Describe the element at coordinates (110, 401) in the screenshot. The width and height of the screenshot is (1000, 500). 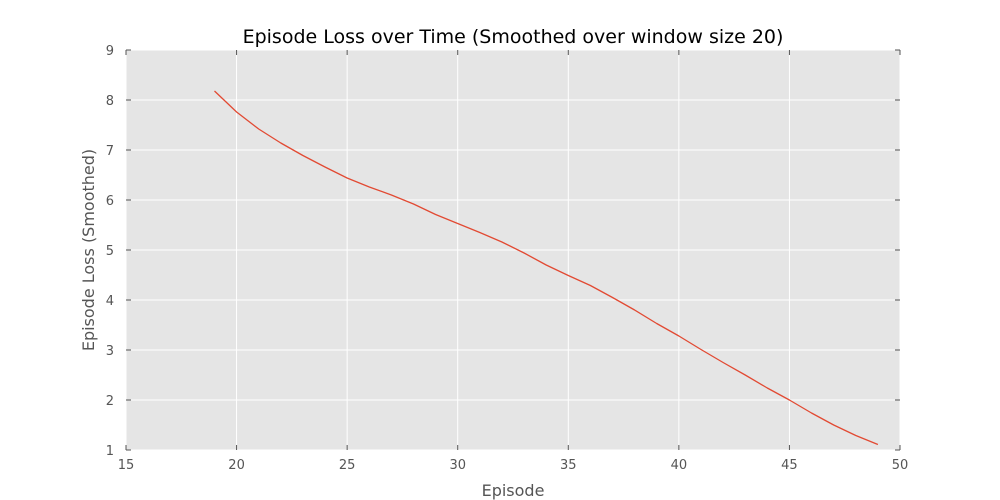
I see `y-tick-label: 2` at that location.